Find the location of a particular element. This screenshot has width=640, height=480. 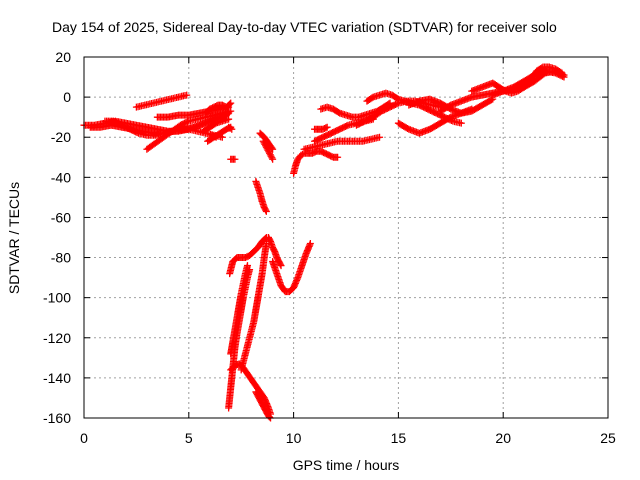

y-tick-label: -60 is located at coordinates (61, 217).